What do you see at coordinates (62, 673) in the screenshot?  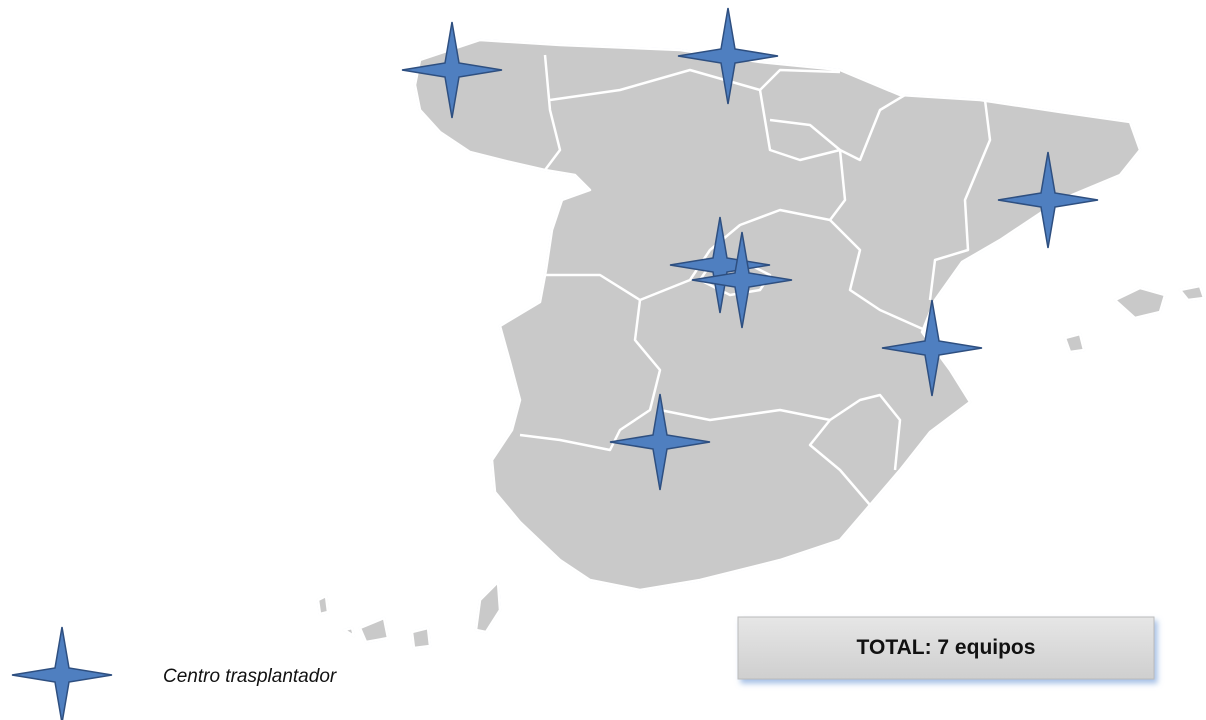 I see `legend-marker` at bounding box center [62, 673].